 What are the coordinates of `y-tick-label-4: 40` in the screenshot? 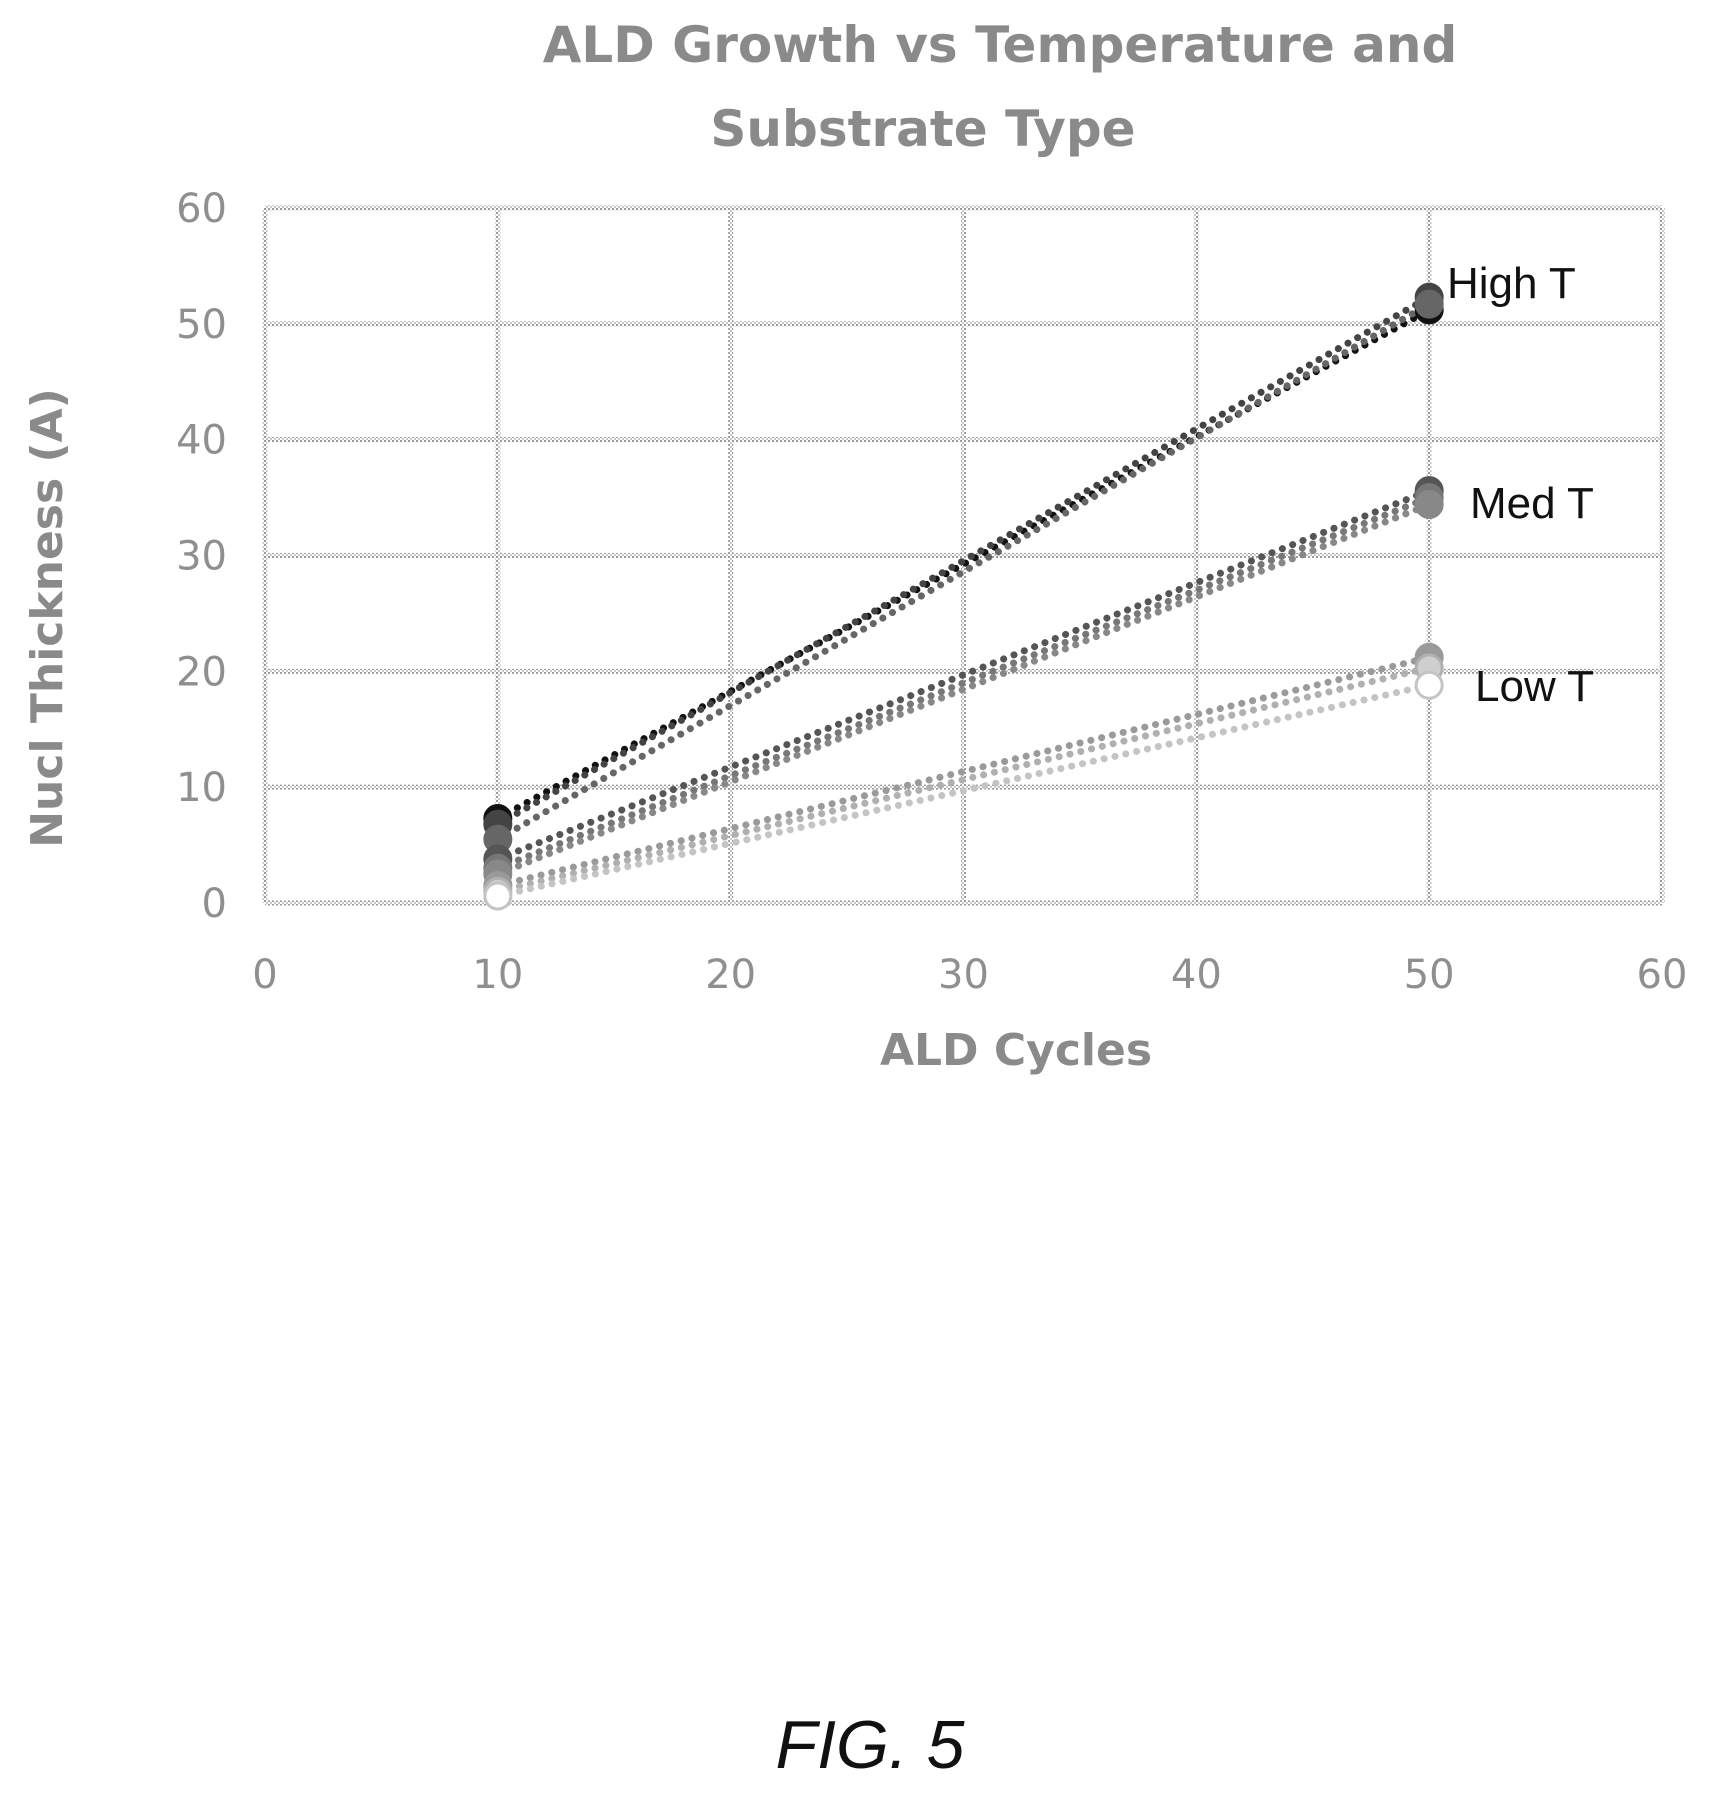 It's located at (201, 441).